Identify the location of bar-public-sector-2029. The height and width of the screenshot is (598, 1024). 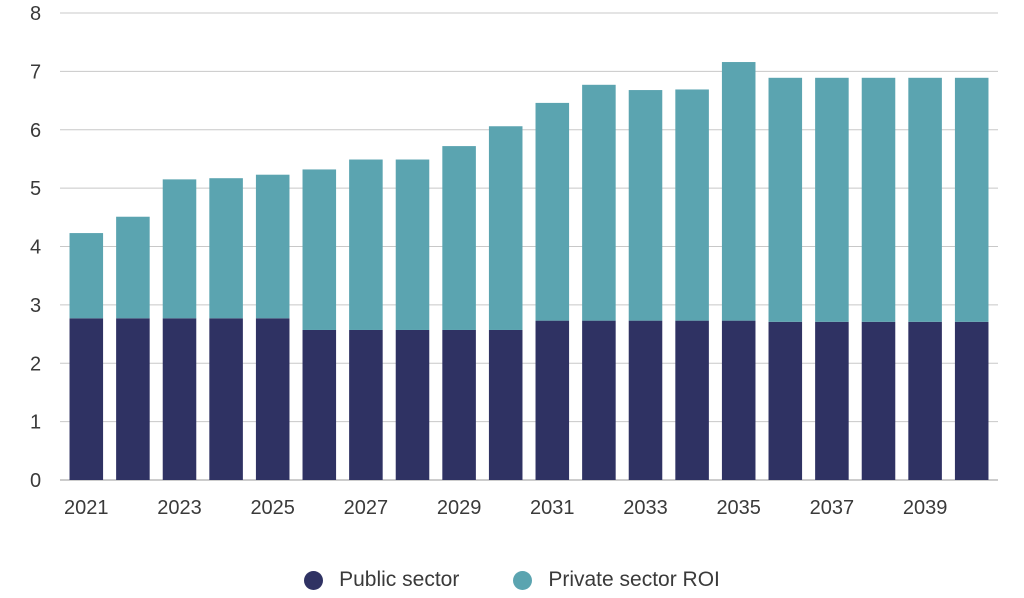
(459, 404).